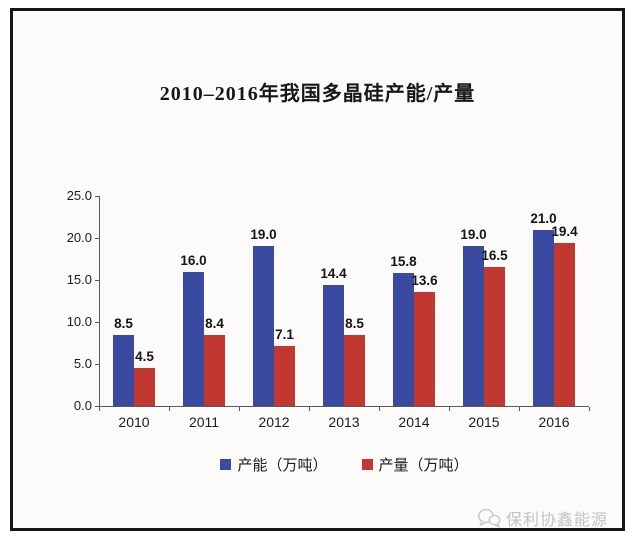 The width and height of the screenshot is (640, 549). I want to click on bar-capacity-2016, so click(543, 317).